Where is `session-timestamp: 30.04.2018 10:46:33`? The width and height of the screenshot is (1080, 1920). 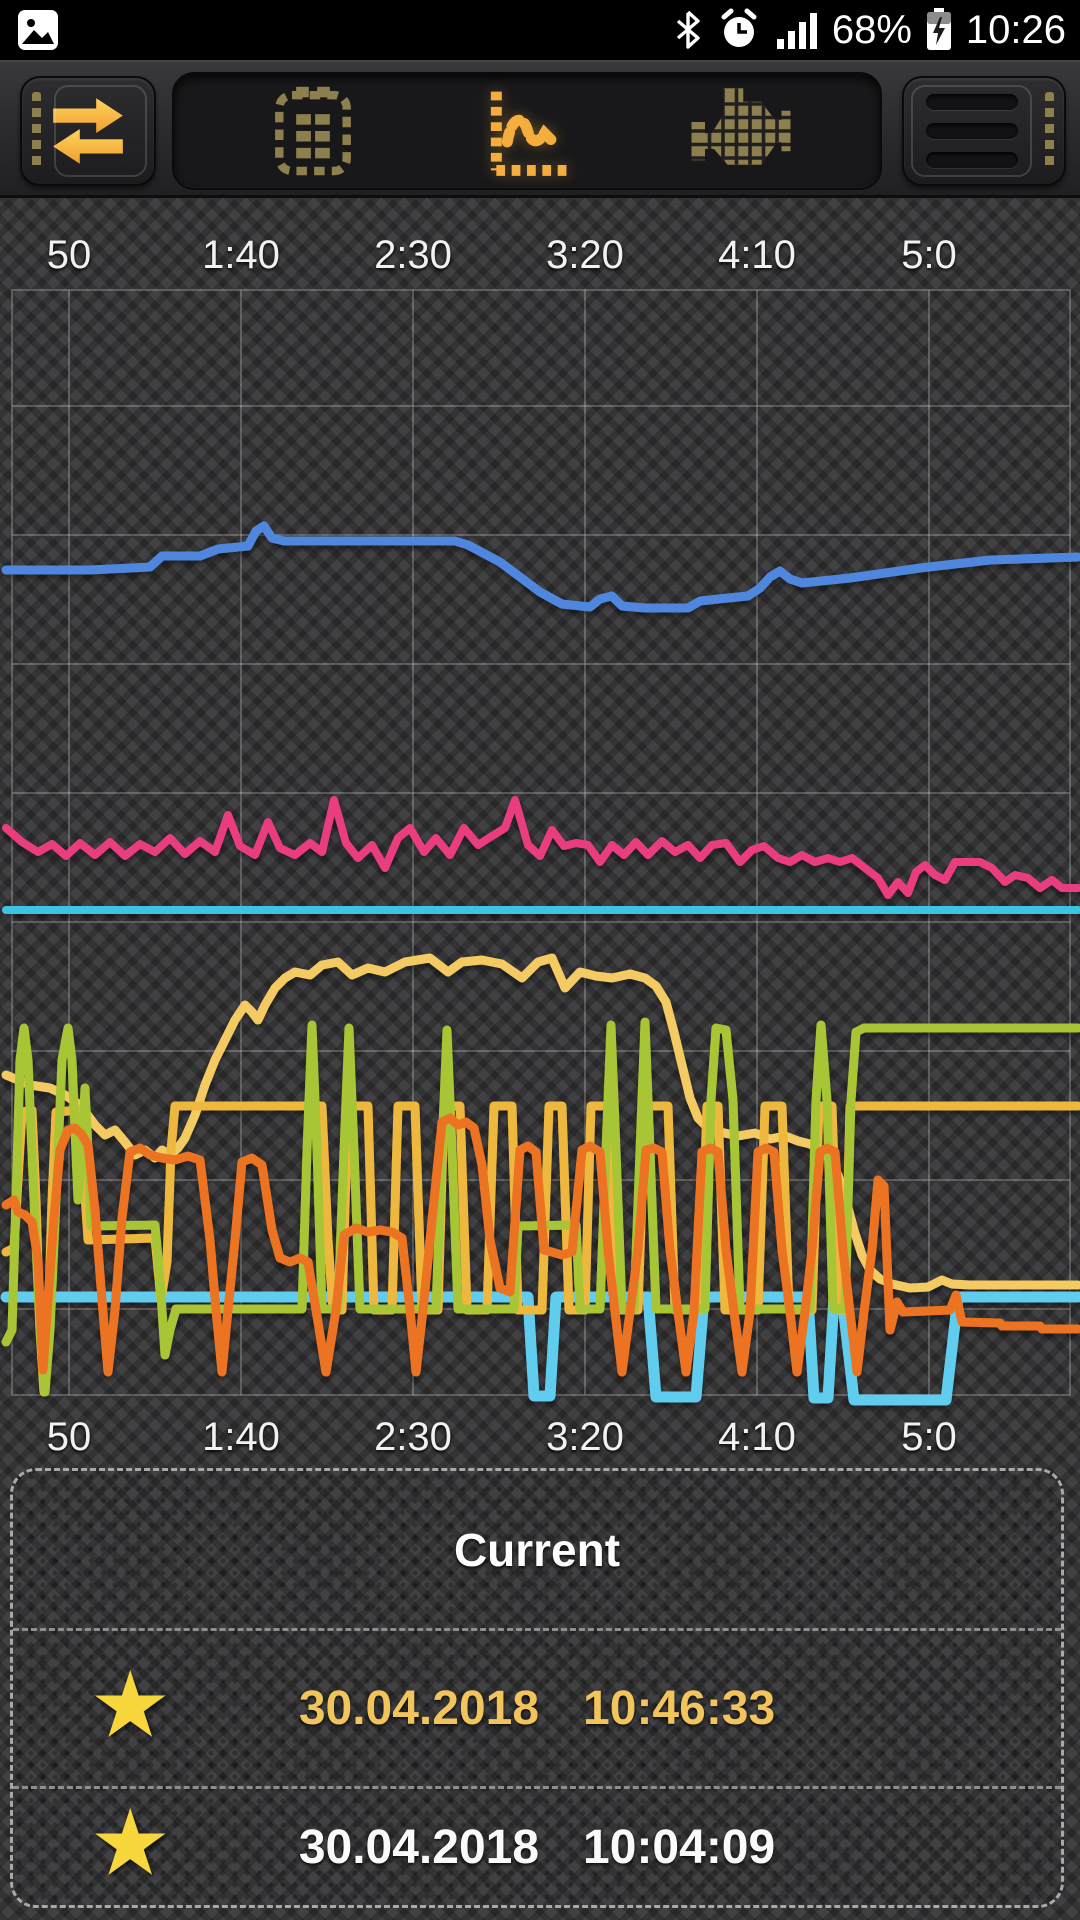
session-timestamp: 30.04.2018 10:46:33 is located at coordinates (537, 1708).